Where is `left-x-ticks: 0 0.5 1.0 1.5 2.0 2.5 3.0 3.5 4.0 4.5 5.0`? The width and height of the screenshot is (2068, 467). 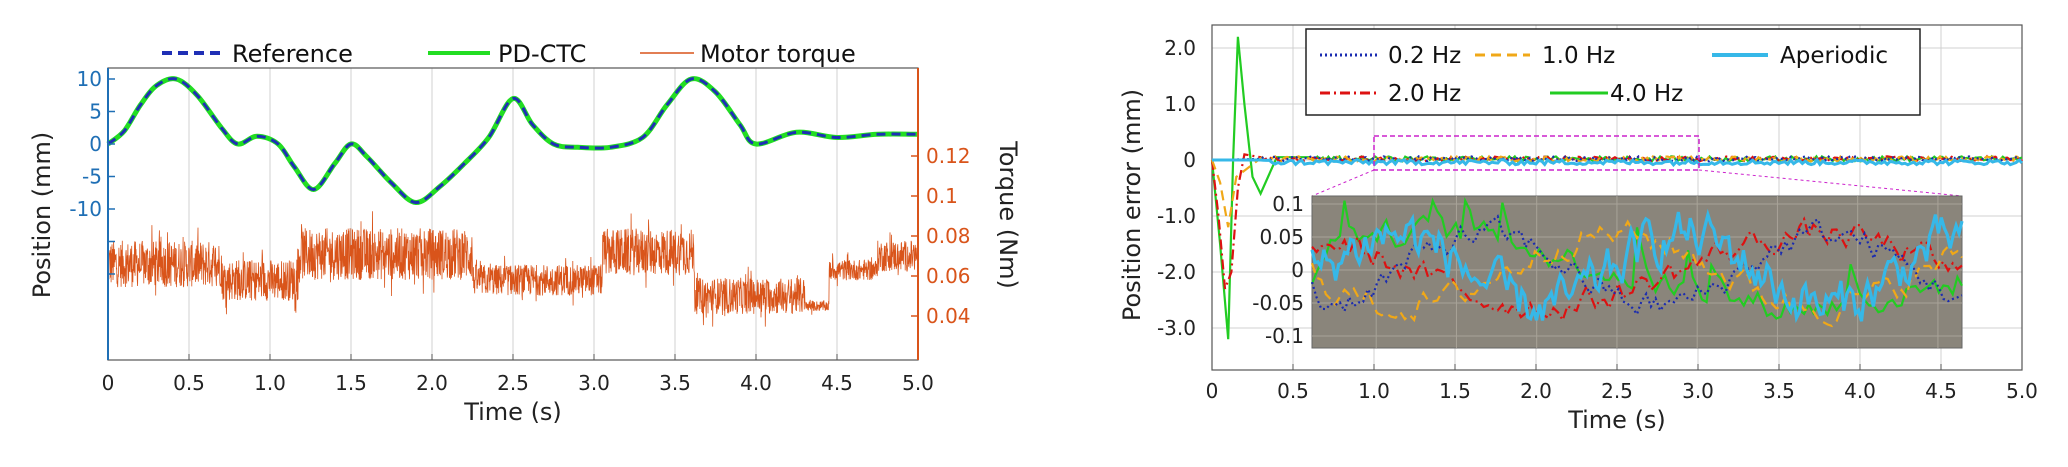
left-x-ticks: 0 0.5 1.0 1.5 2.0 2.5 3.0 3.5 4.0 4.5 5.0 is located at coordinates (518, 374).